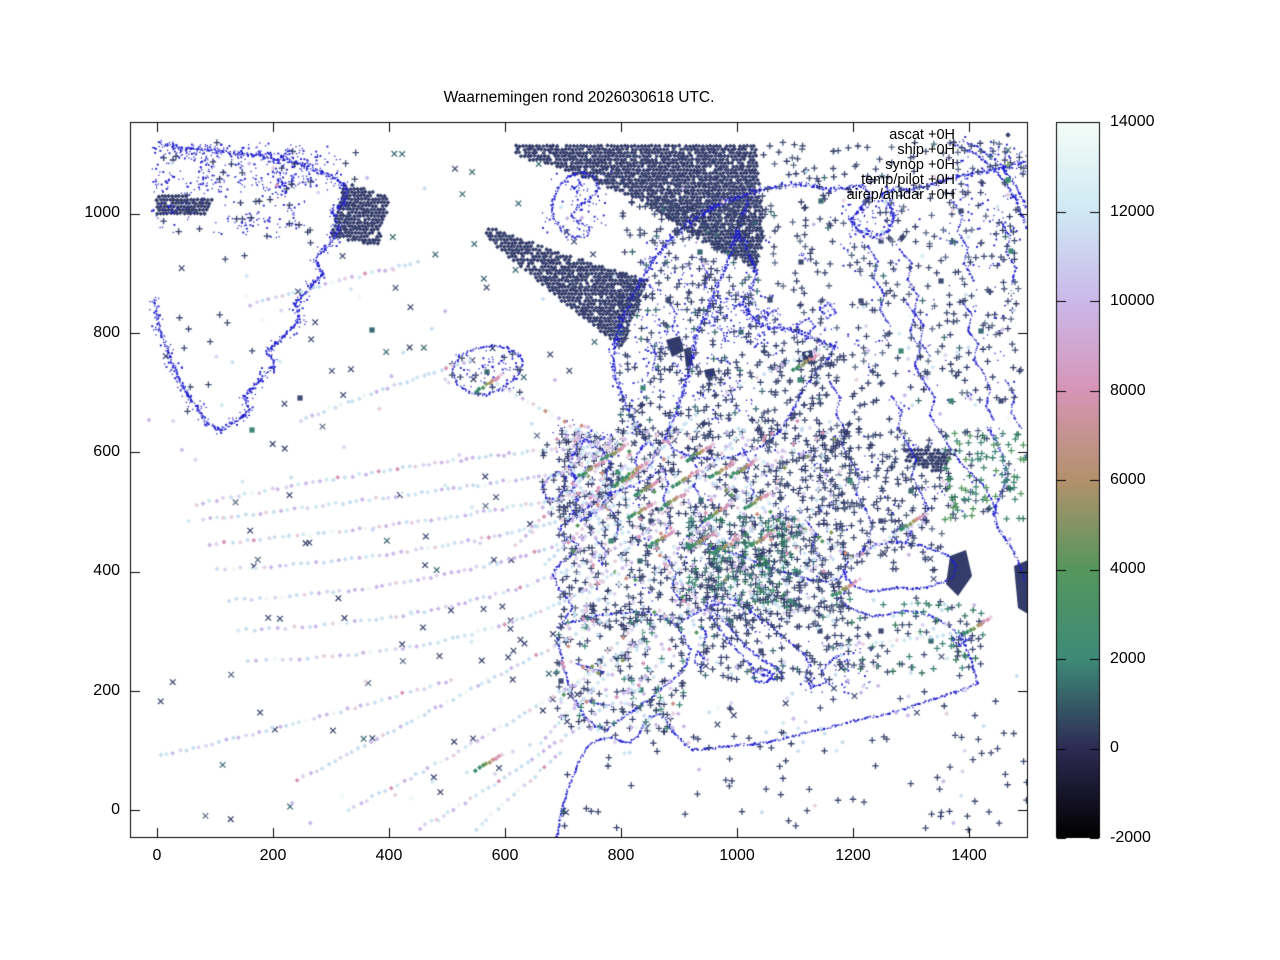 The image size is (1280, 960). Describe the element at coordinates (1132, 211) in the screenshot. I see `colorbar-tick-label: 12000` at that location.